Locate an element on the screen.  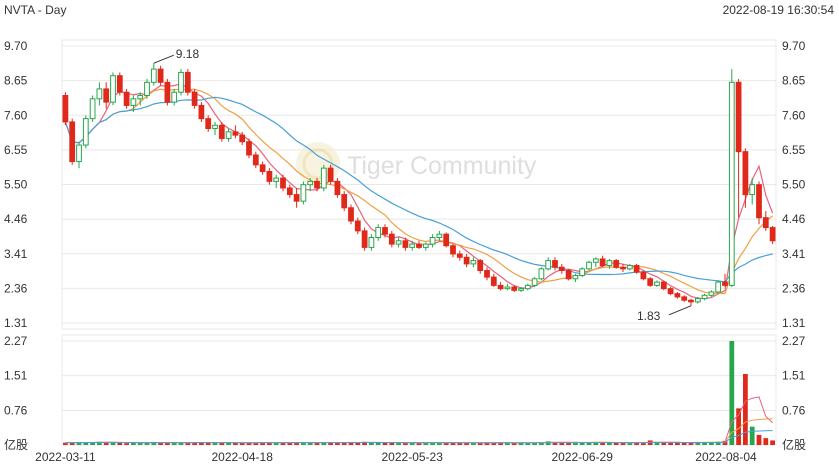
volume-tick-label: 1.51 is located at coordinates (794, 376).